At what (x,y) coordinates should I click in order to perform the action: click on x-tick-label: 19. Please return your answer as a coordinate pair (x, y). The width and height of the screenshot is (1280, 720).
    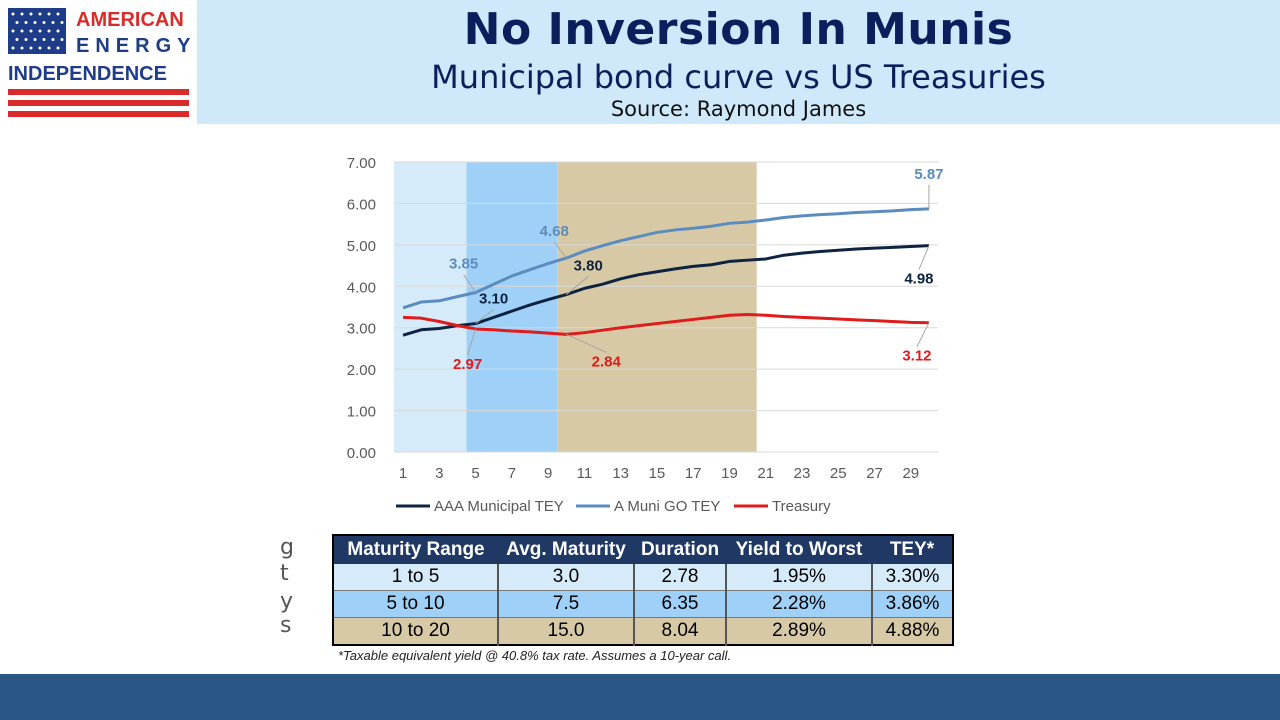
    Looking at the image, I should click on (729, 473).